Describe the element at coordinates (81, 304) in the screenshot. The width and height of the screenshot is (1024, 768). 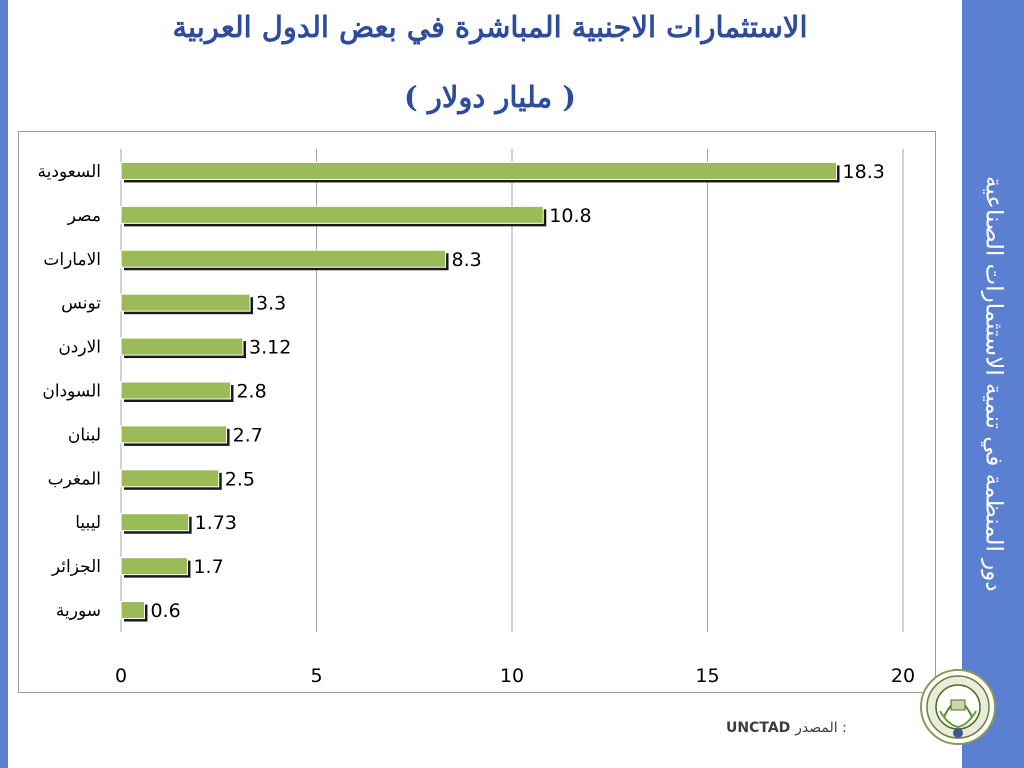
I see `category-label: تونس` at that location.